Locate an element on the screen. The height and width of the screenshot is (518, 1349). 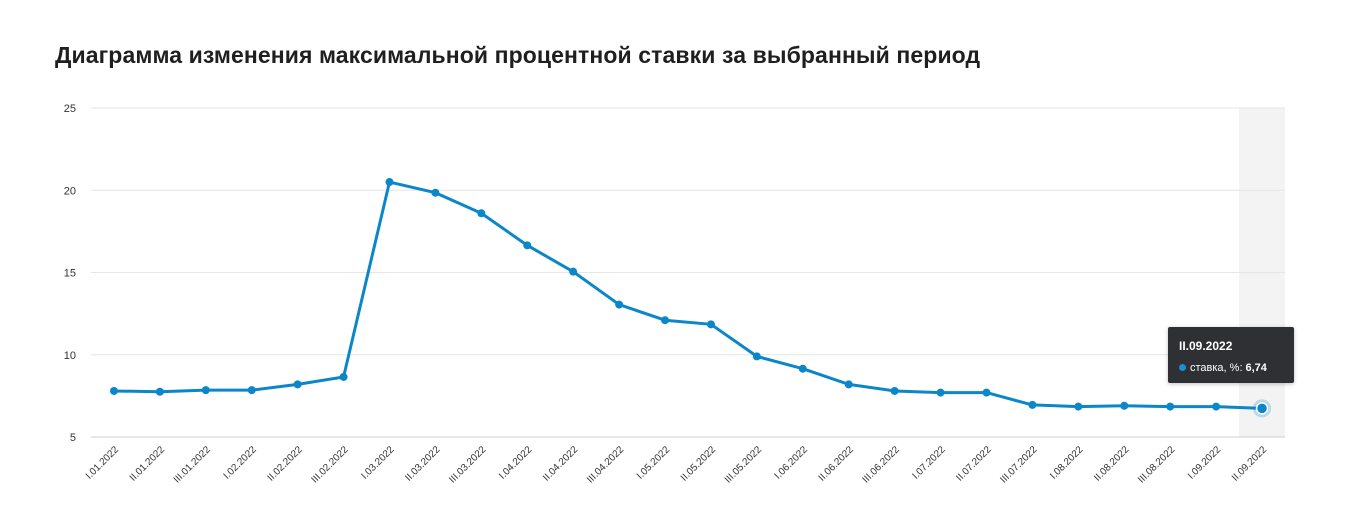
x-tick-label: II.03.2022 is located at coordinates (423, 464).